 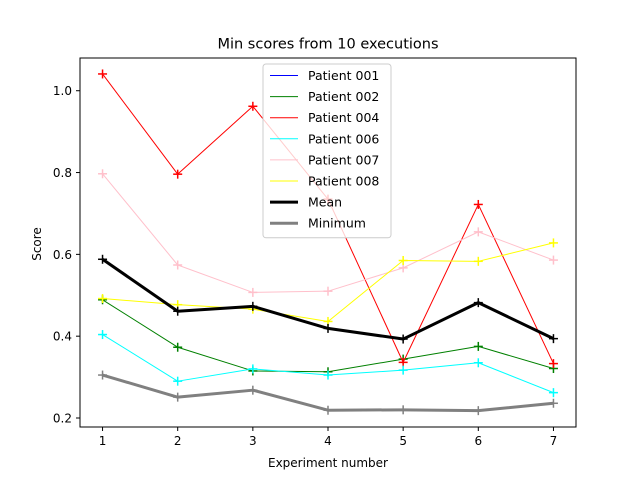 What do you see at coordinates (37, 244) in the screenshot?
I see `y-axis-label: Score` at bounding box center [37, 244].